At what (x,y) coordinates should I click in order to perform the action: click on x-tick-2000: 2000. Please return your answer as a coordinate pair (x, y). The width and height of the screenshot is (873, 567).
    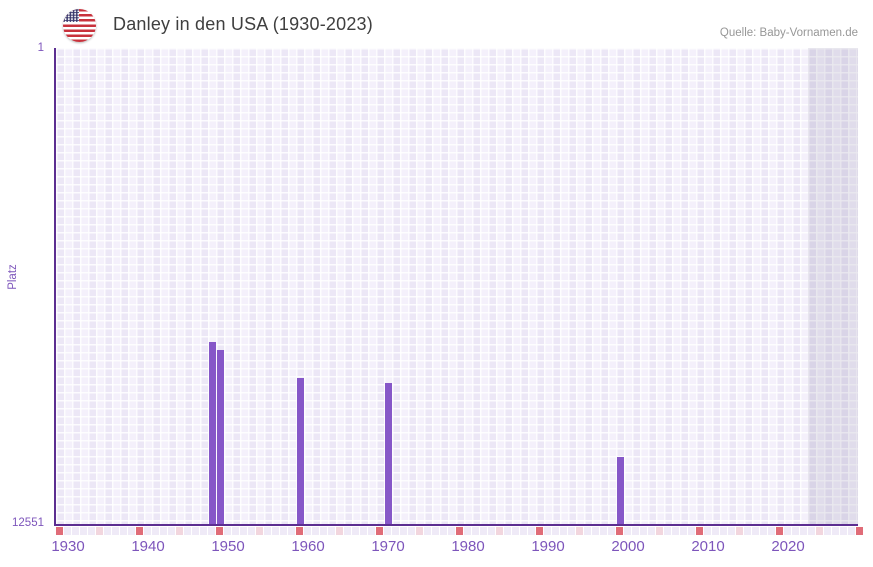
    Looking at the image, I should click on (628, 546).